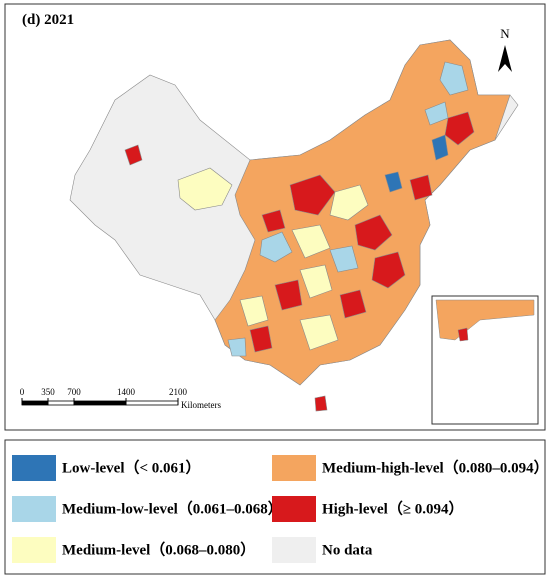  I want to click on north-arrow: N, so click(505, 49).